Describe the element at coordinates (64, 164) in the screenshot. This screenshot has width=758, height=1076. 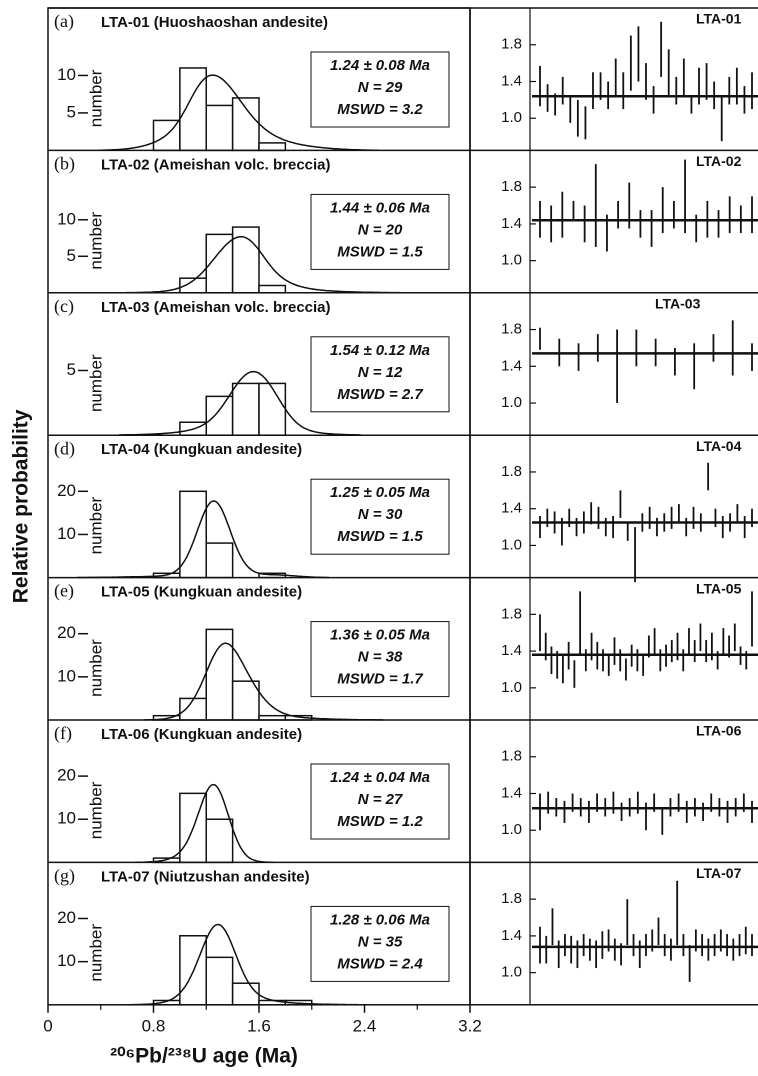
I see `panel-tag: (b)` at that location.